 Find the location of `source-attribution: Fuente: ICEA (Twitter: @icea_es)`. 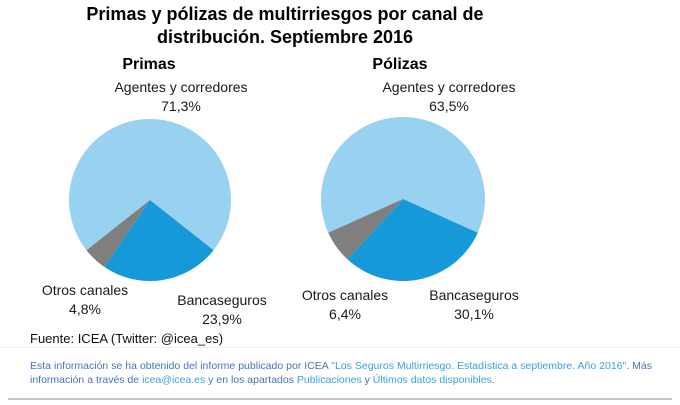

source-attribution: Fuente: ICEA (Twitter: @icea_es) is located at coordinates (127, 338).